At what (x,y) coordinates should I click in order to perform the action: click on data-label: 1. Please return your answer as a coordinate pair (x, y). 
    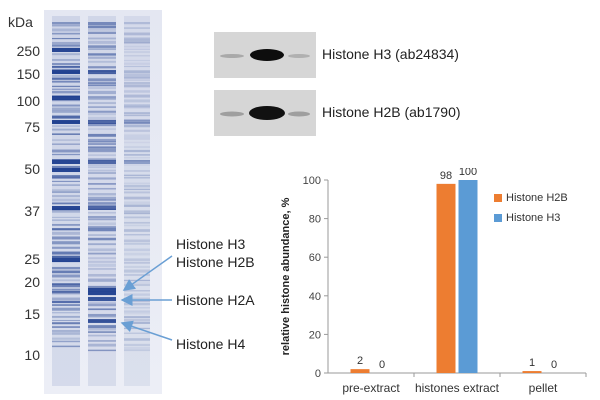
    Looking at the image, I should click on (532, 363).